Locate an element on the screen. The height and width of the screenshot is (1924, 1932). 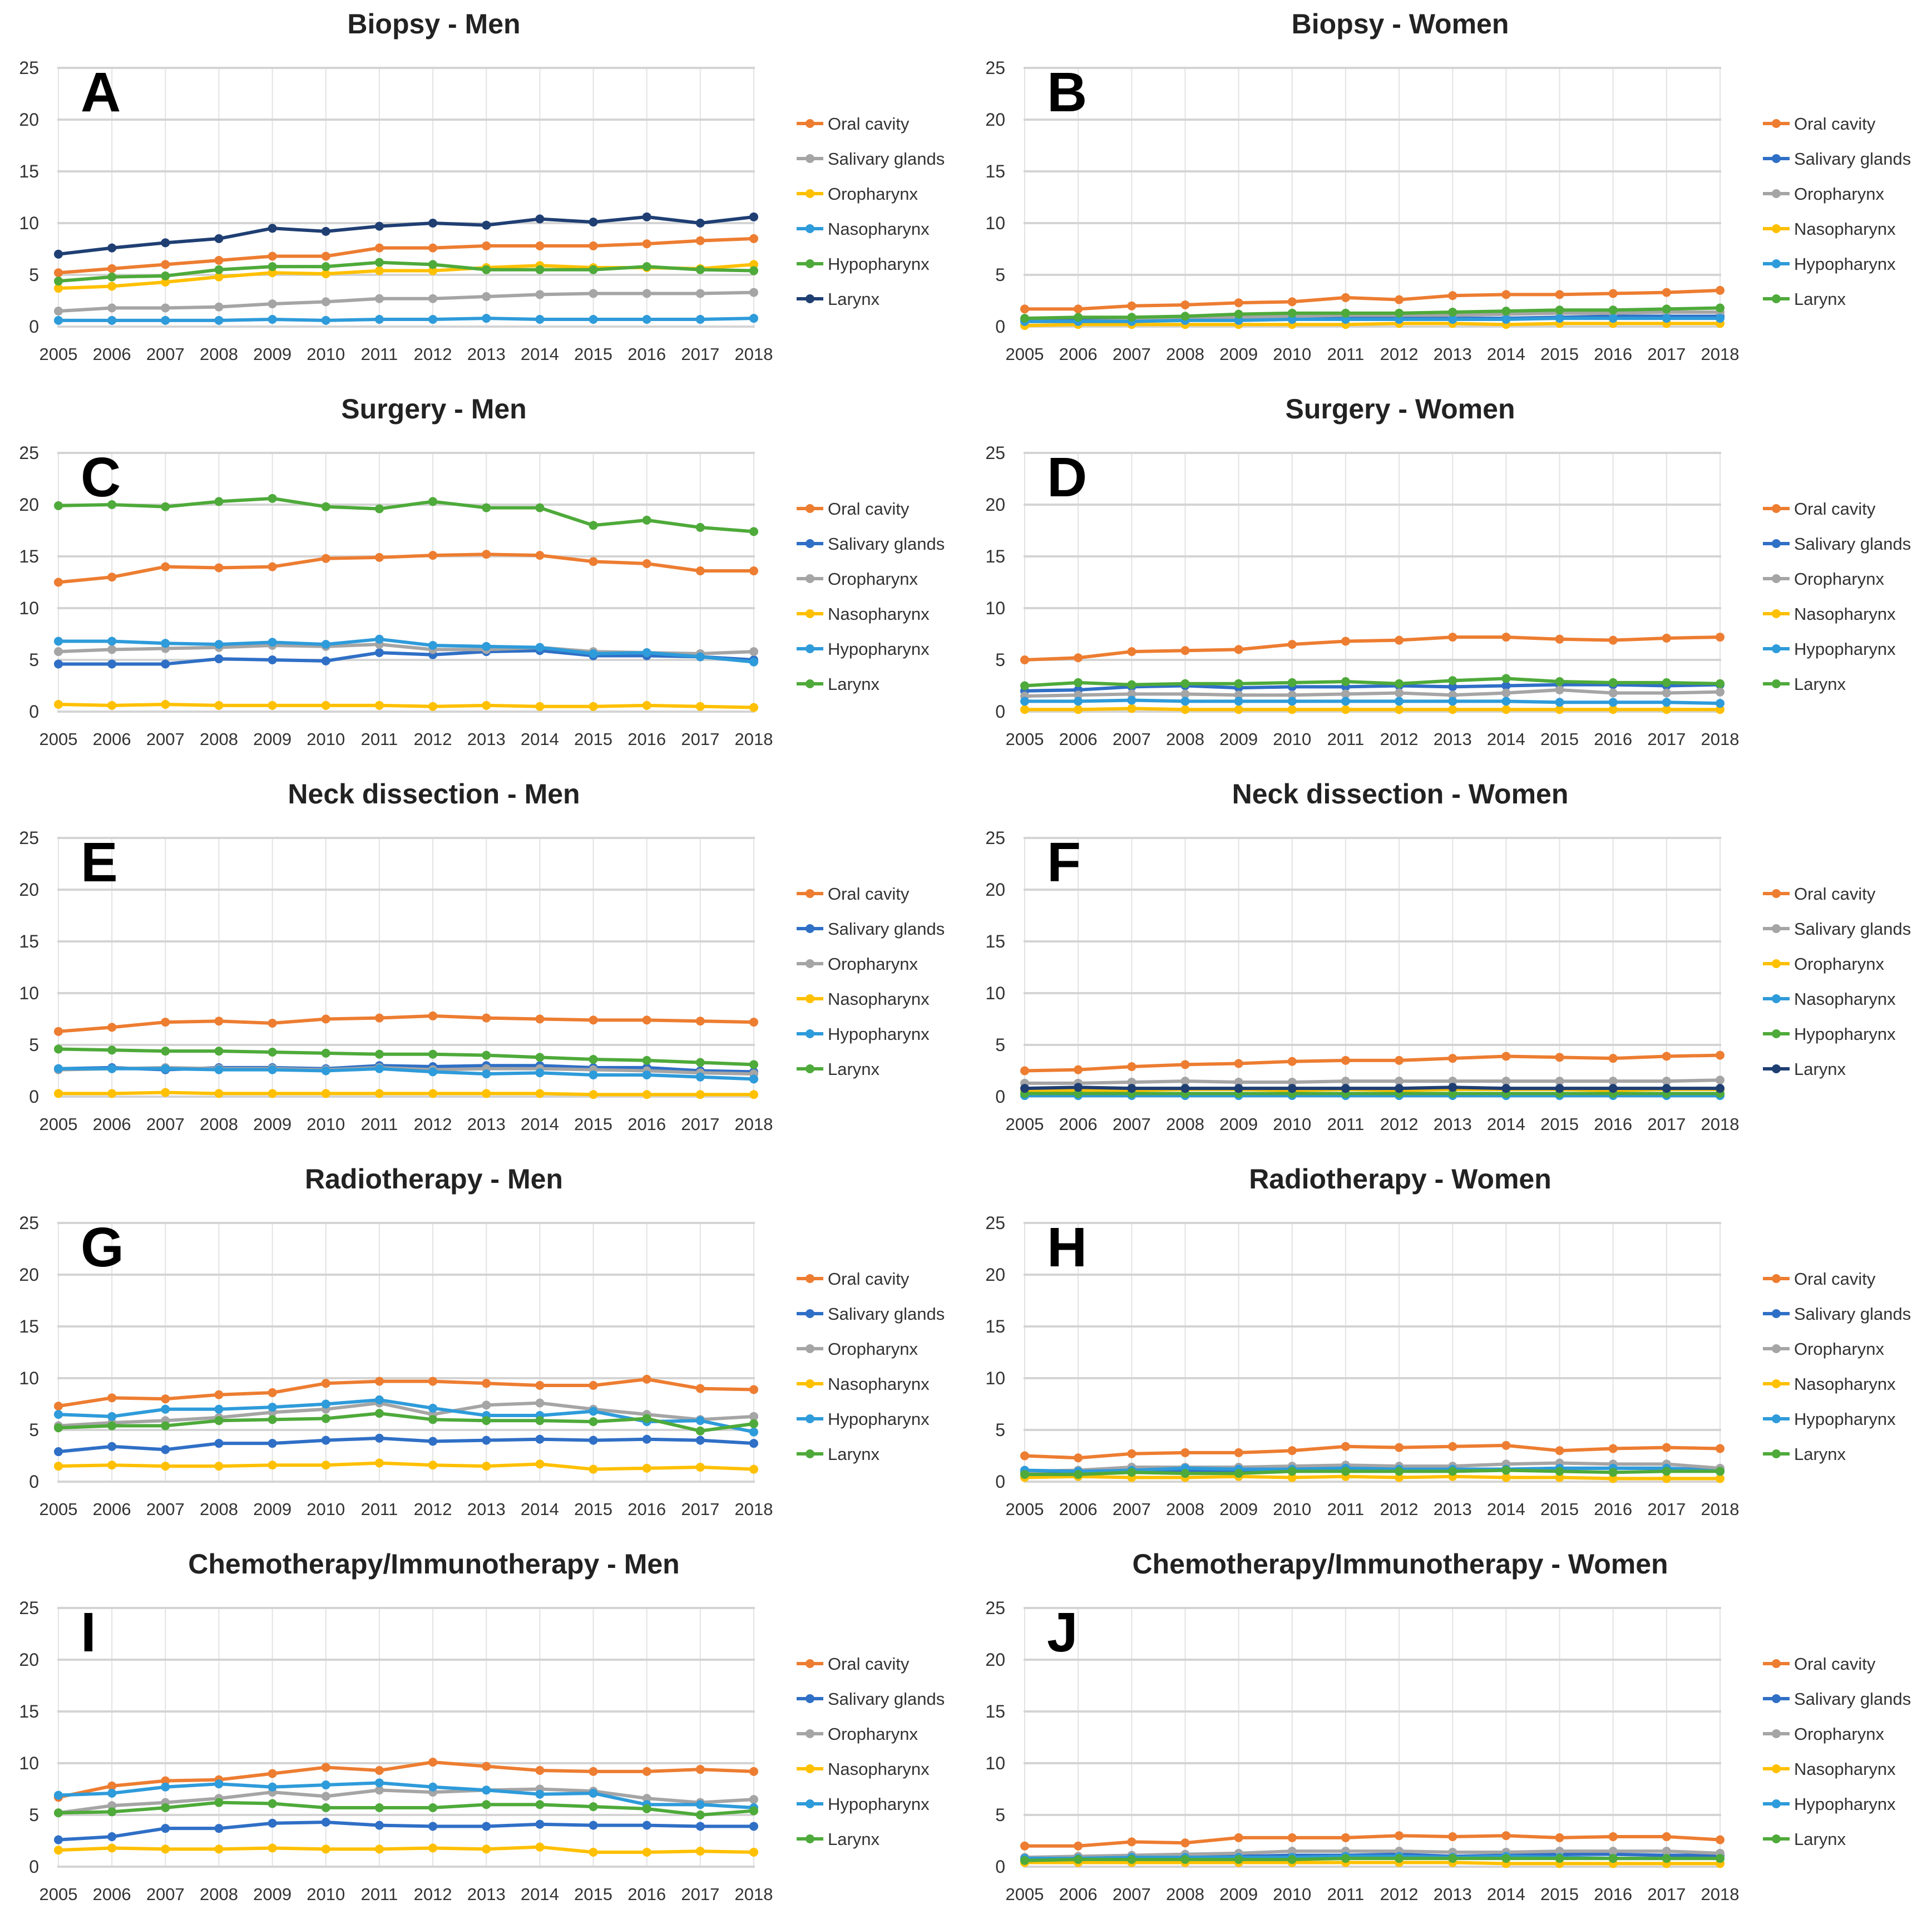
x-tick-label: 2016 is located at coordinates (646, 354).